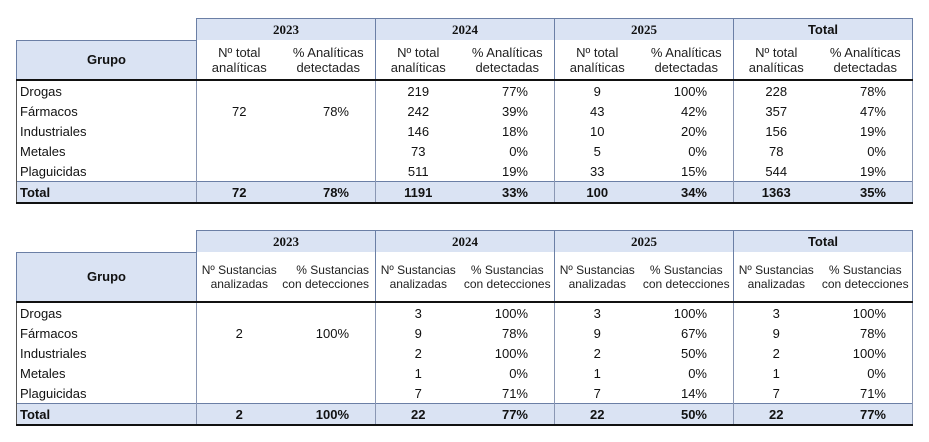 The image size is (929, 442). What do you see at coordinates (776, 393) in the screenshot?
I see `cell-n-total: 7` at bounding box center [776, 393].